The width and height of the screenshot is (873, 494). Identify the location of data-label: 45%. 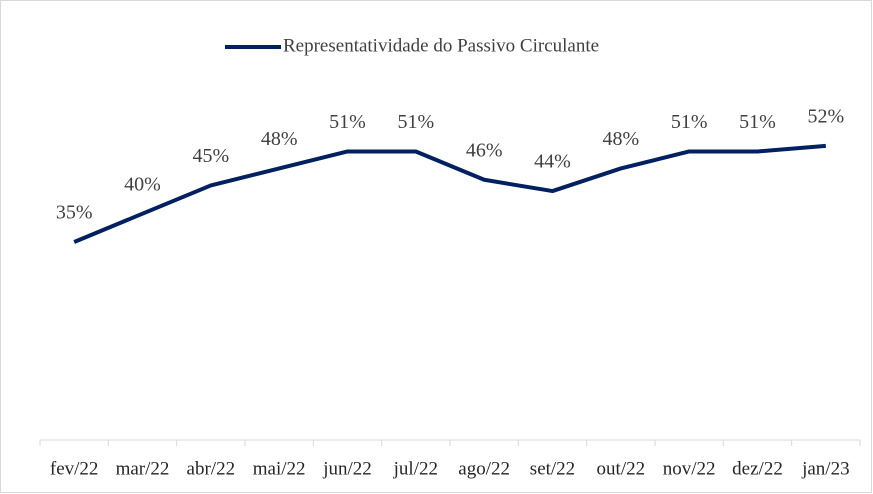
(210, 156).